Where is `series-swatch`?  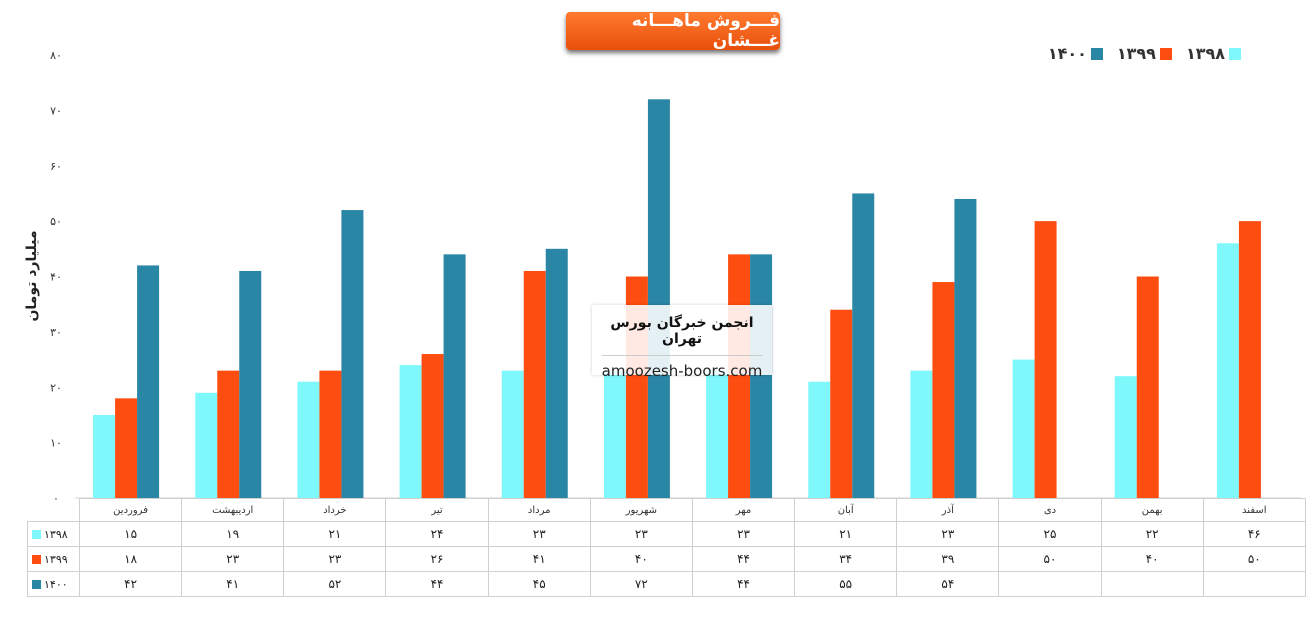
series-swatch is located at coordinates (36, 559).